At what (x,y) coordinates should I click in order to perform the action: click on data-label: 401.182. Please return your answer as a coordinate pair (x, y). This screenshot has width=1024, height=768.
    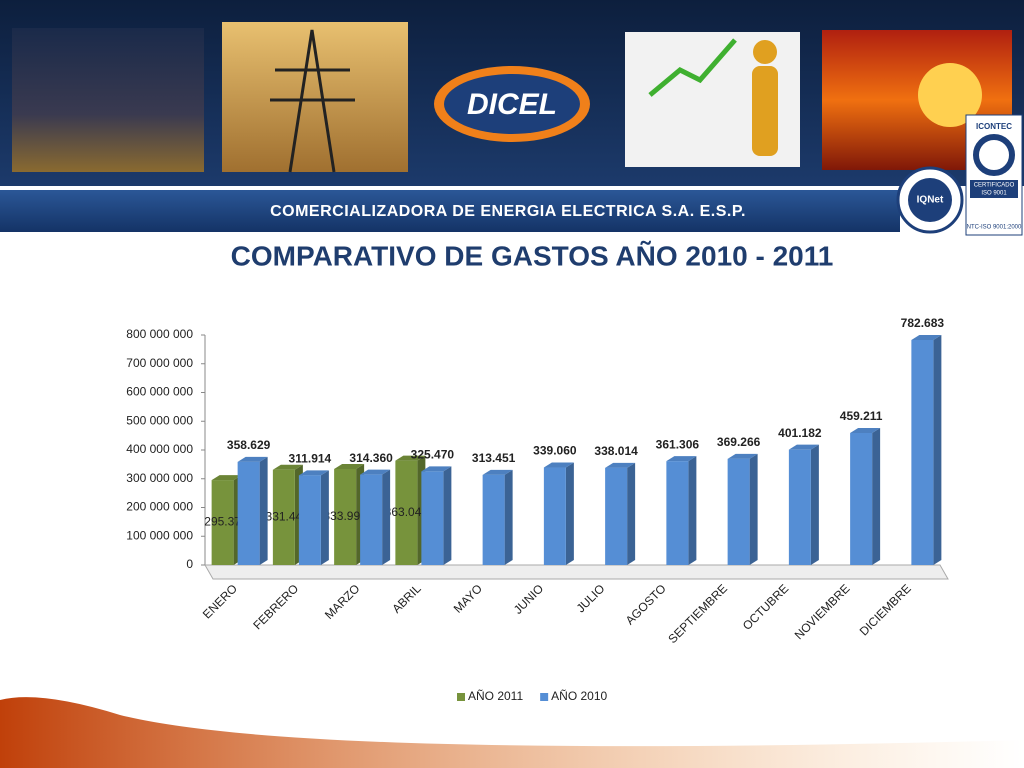
    Looking at the image, I should click on (800, 433).